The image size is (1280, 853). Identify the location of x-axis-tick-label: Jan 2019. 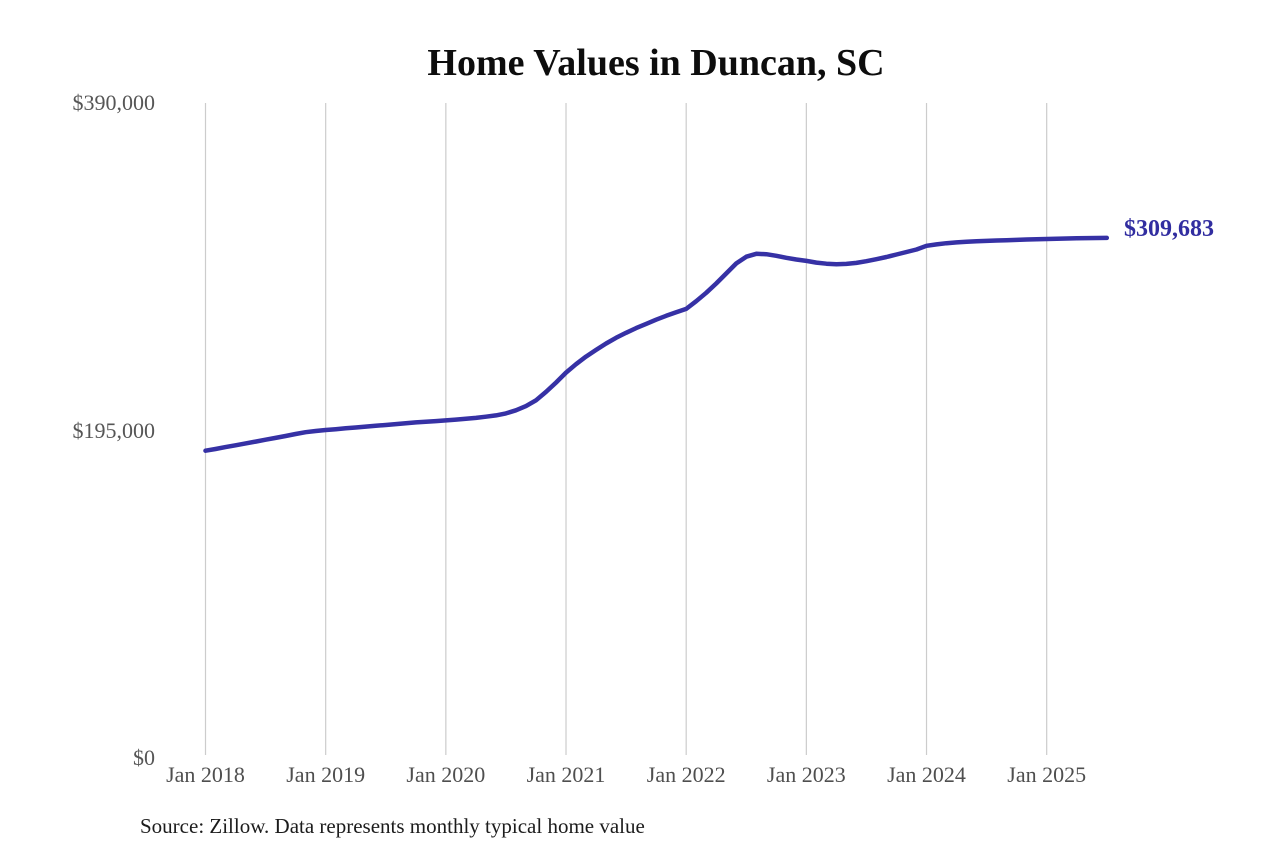
(326, 774).